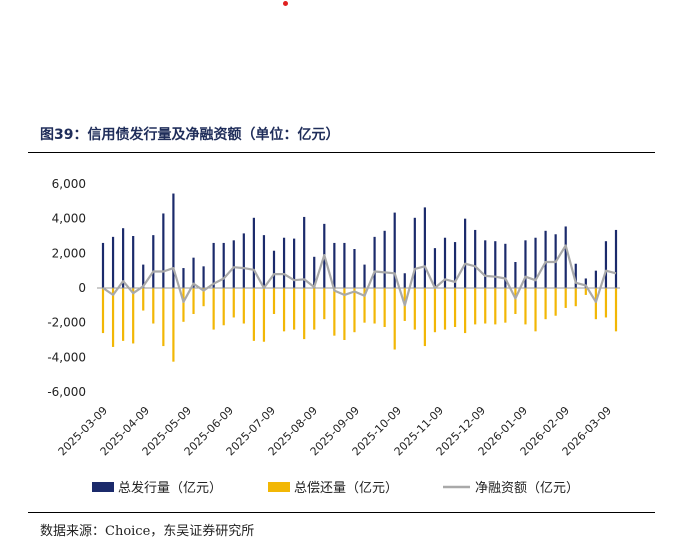 This screenshot has height=553, width=690. Describe the element at coordinates (527, 488) in the screenshot. I see `legend-net-label: 净融资额（亿元）` at that location.